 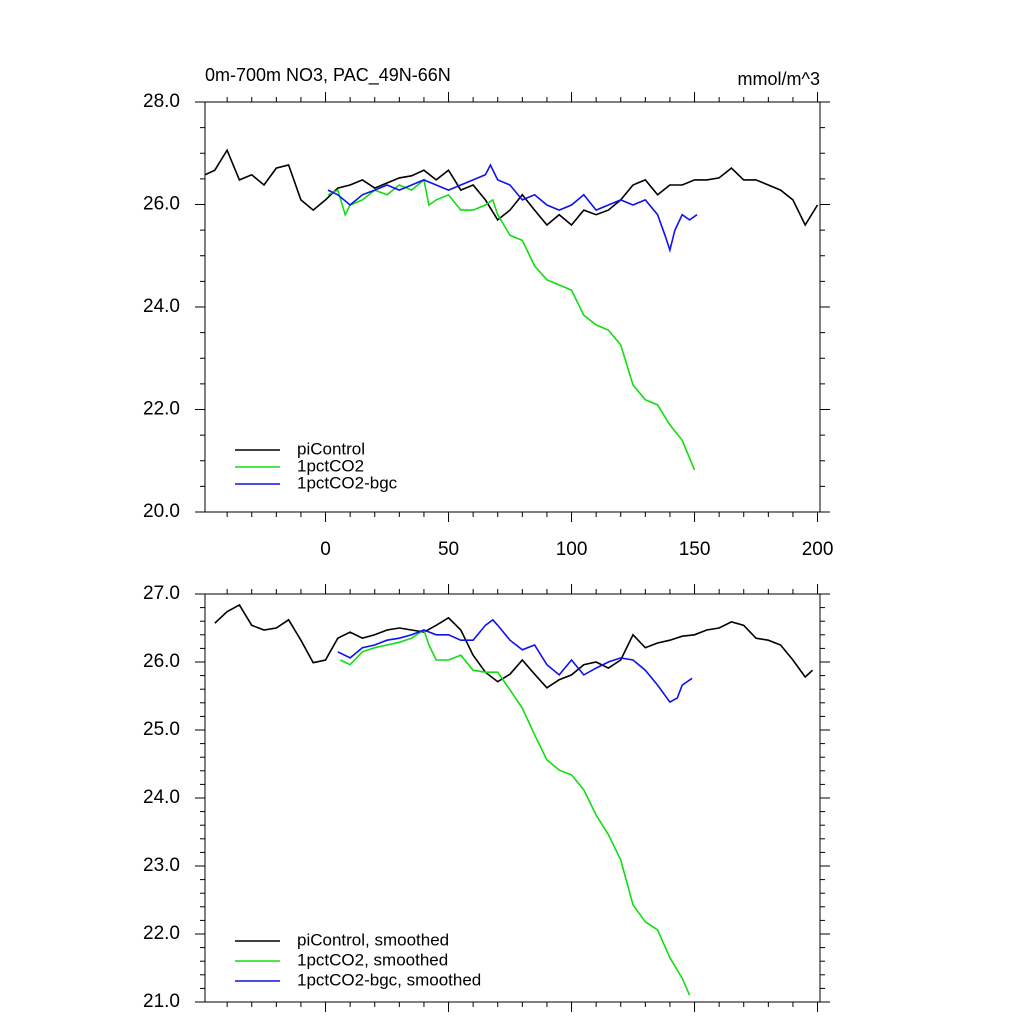 What do you see at coordinates (818, 549) in the screenshot?
I see `x-tick-label: 200` at bounding box center [818, 549].